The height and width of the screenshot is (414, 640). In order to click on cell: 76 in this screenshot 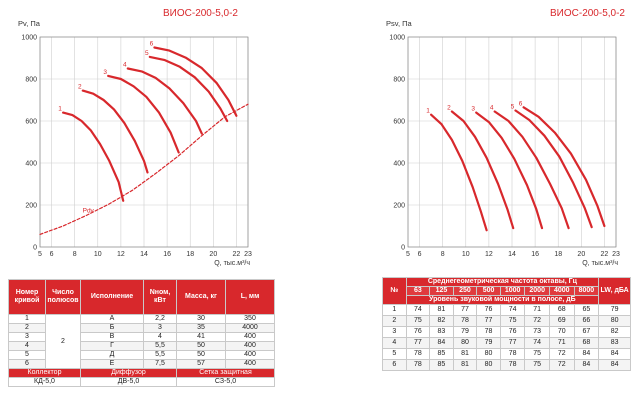, I will do `click(418, 332)`.